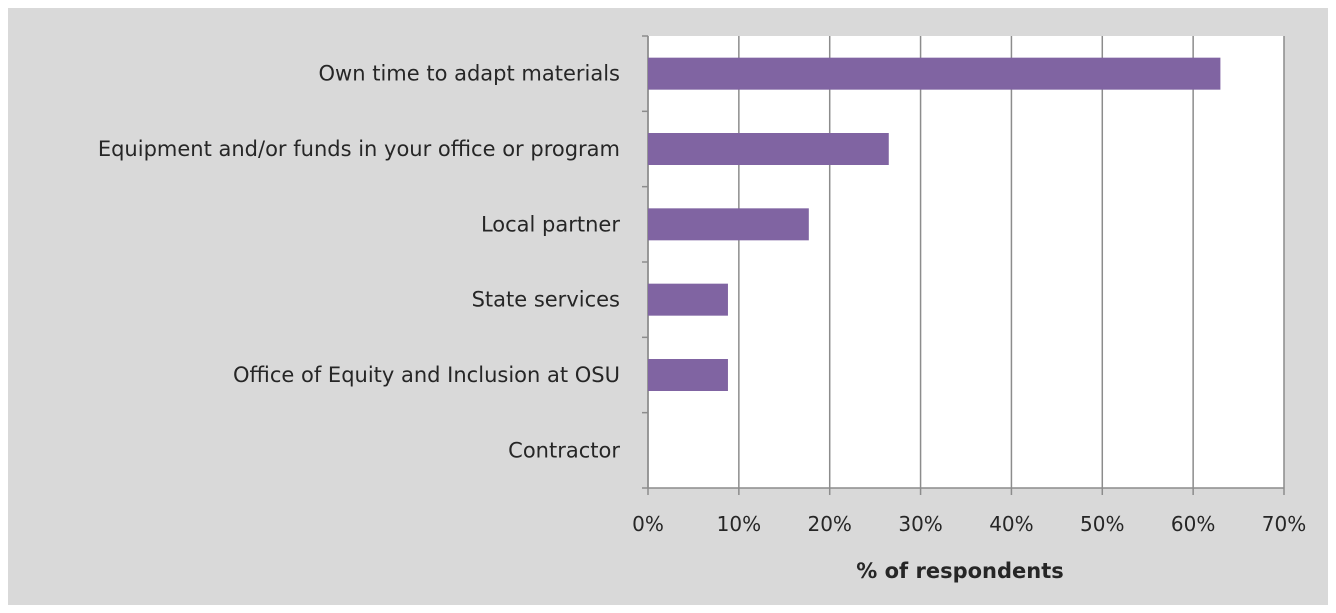  Describe the element at coordinates (564, 450) in the screenshot. I see `category-label: Contractor` at that location.